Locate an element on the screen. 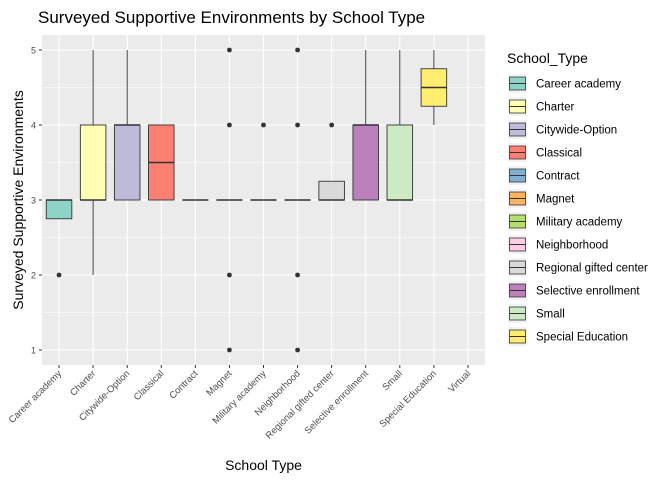 This screenshot has width=672, height=480. legend-item: Selective enrollment is located at coordinates (574, 290).